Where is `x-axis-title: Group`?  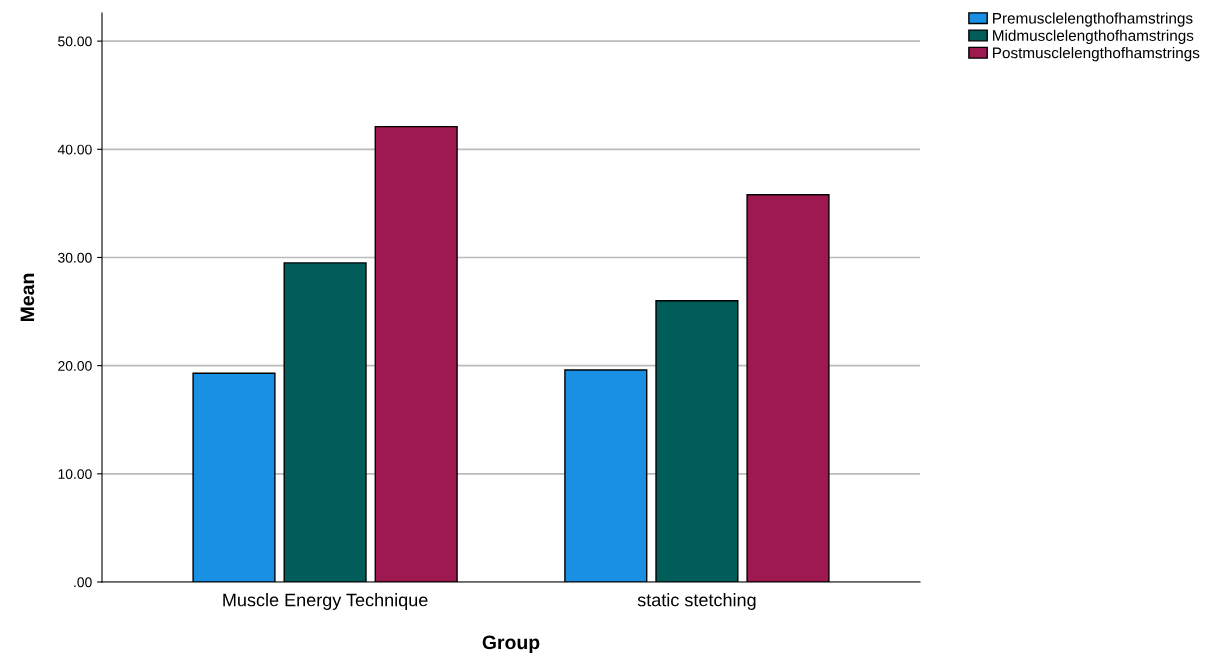 x-axis-title: Group is located at coordinates (511, 644).